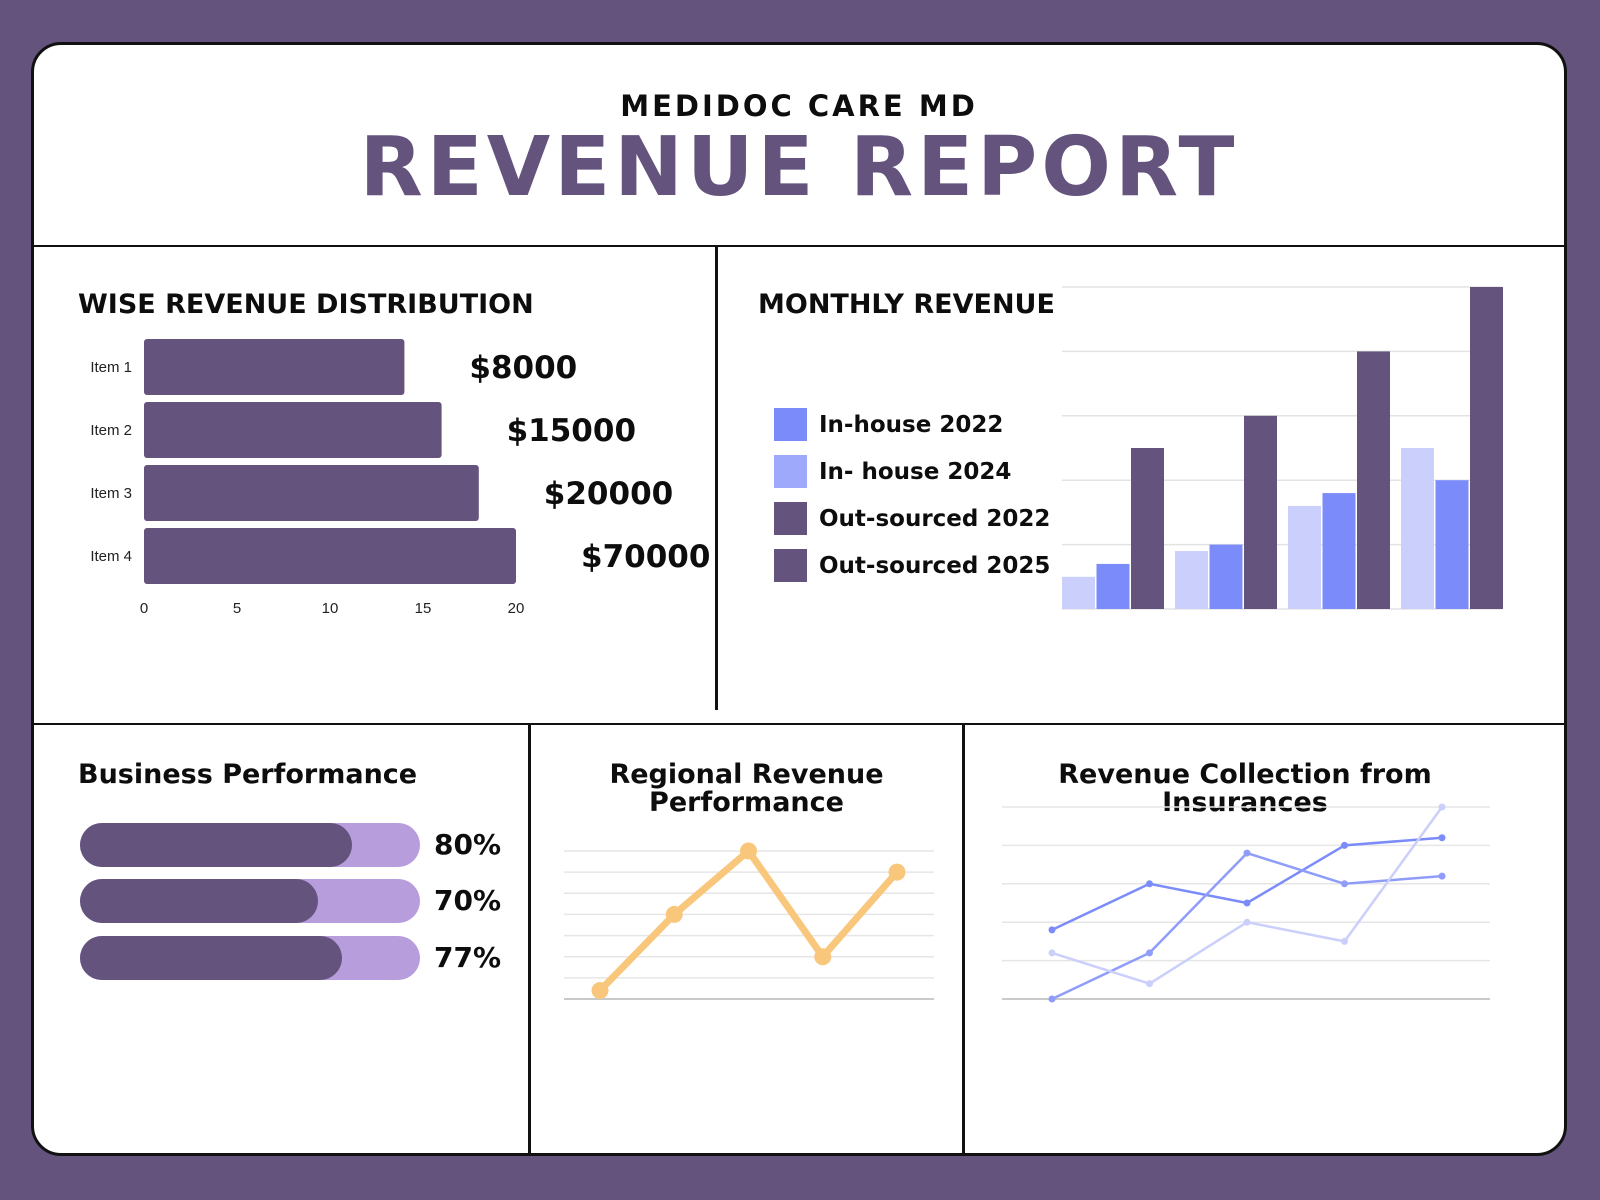 Image resolution: width=1600 pixels, height=1200 pixels. What do you see at coordinates (248, 774) in the screenshot?
I see `performance-title: Business Performance` at bounding box center [248, 774].